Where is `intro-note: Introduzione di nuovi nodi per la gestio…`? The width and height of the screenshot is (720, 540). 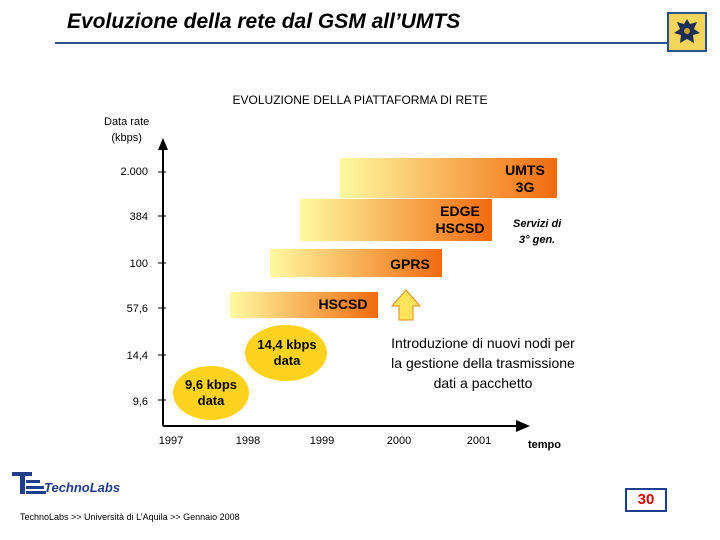
intro-note: Introduzione di nuovi nodi per la gestio… is located at coordinates (483, 363).